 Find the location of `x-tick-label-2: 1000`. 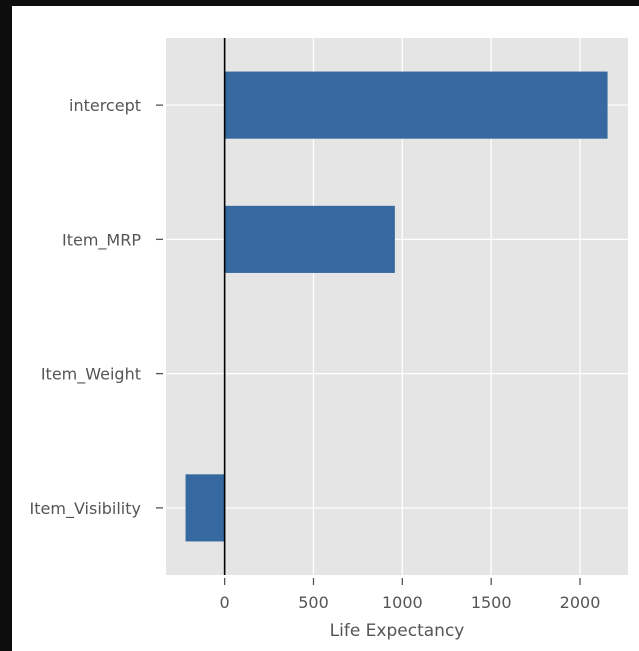

x-tick-label-2: 1000 is located at coordinates (402, 602).